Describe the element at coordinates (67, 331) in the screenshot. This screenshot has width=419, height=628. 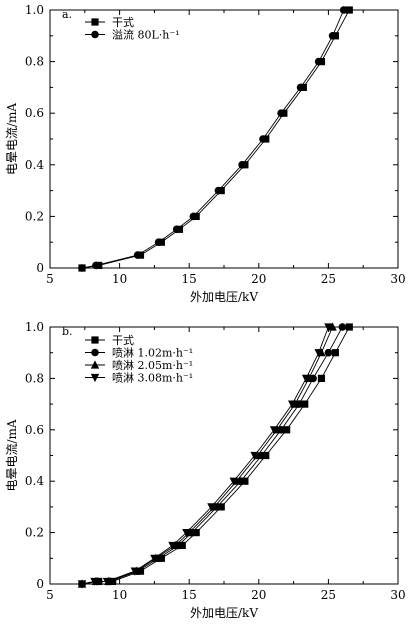
I see `panel-label: b.` at that location.